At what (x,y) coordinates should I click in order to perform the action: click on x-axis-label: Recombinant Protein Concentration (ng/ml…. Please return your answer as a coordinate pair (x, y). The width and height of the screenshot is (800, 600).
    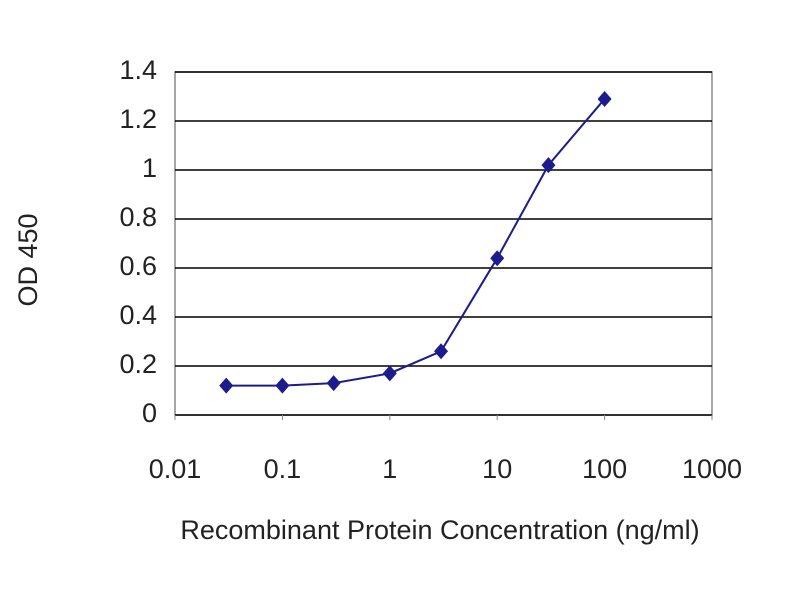
    Looking at the image, I should click on (439, 530).